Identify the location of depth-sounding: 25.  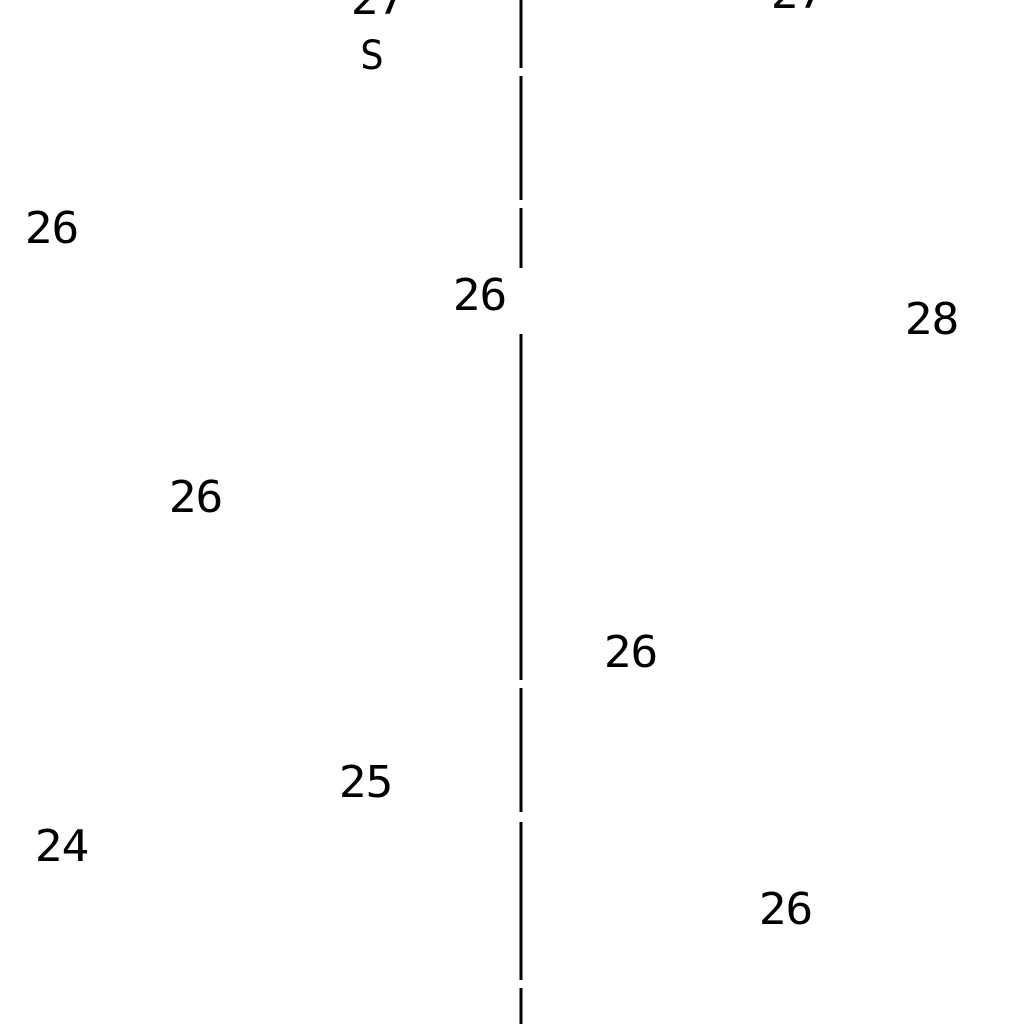
(366, 782).